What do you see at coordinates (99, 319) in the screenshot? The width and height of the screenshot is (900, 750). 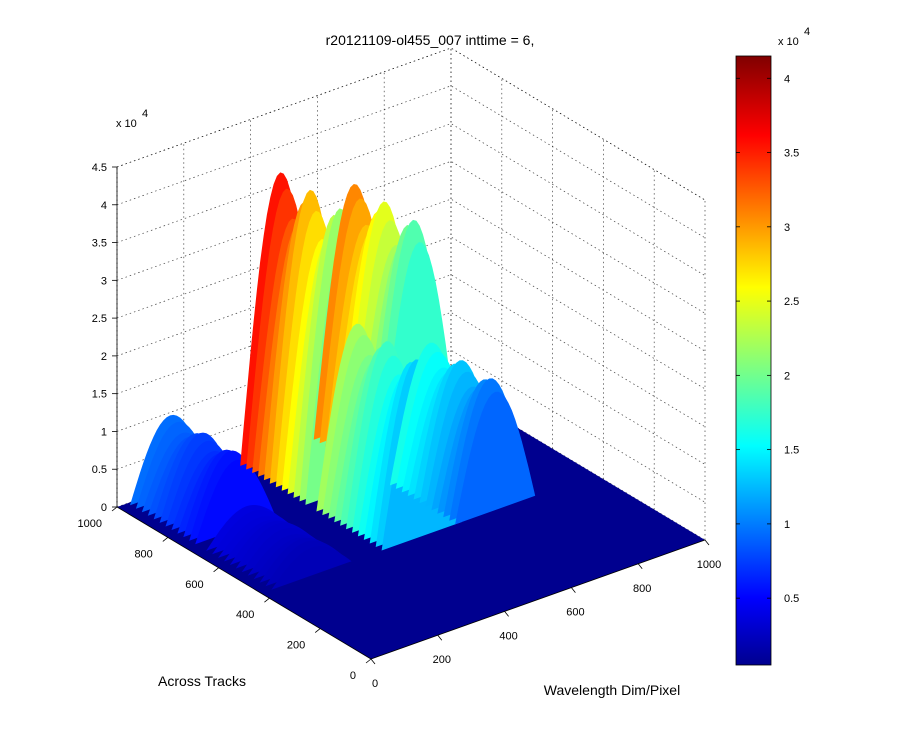 I see `z-tick-label: 2.5` at bounding box center [99, 319].